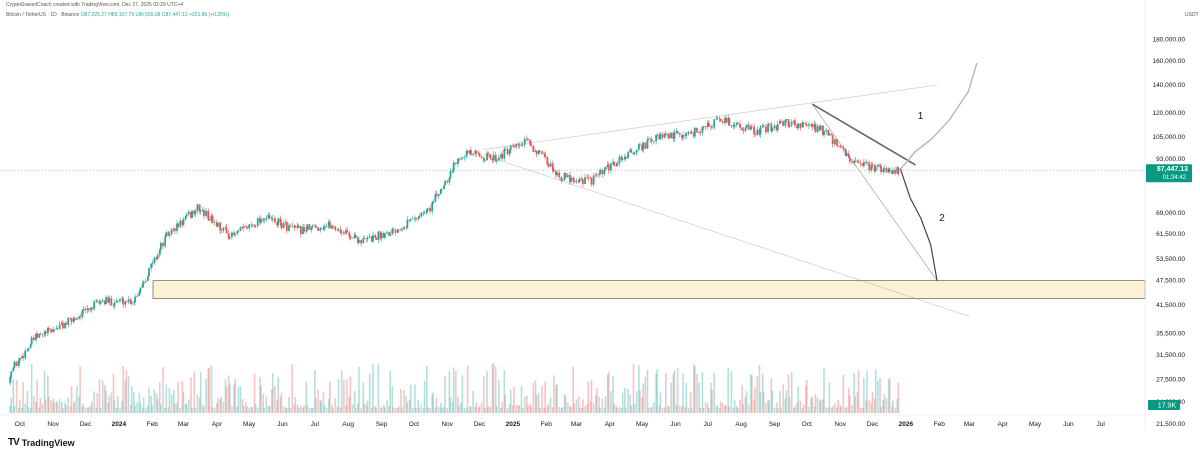 This screenshot has width=1200, height=454. Describe the element at coordinates (1170, 159) in the screenshot. I see `price-tick-label: 93,000.00` at that location.